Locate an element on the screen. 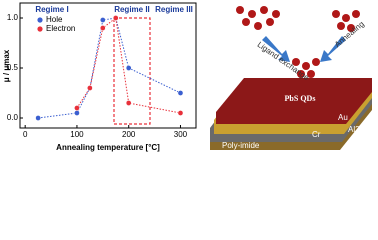  y-tick-label: 0.0 is located at coordinates (13, 117).